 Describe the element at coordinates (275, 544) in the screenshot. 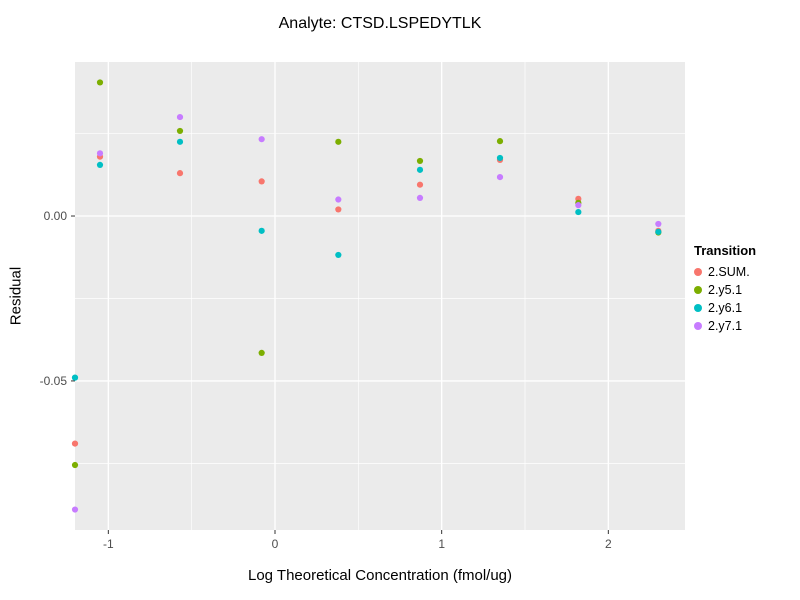

I see `x-tick-label: 0` at that location.